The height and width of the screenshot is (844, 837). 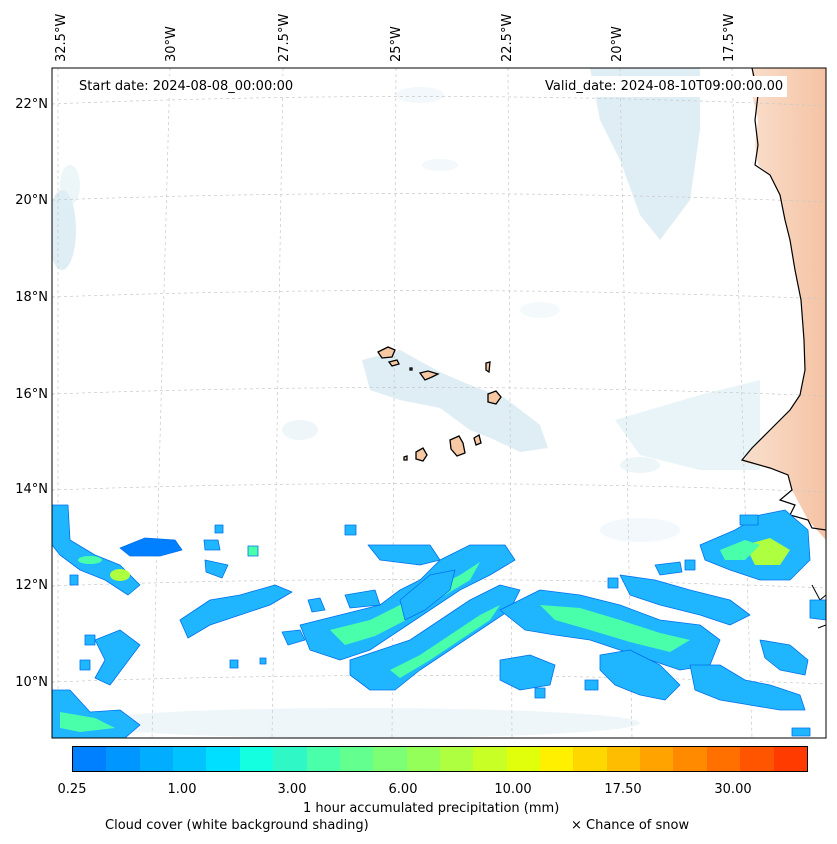 What do you see at coordinates (31, 489) in the screenshot?
I see `lat-label-14n: 14°N` at bounding box center [31, 489].